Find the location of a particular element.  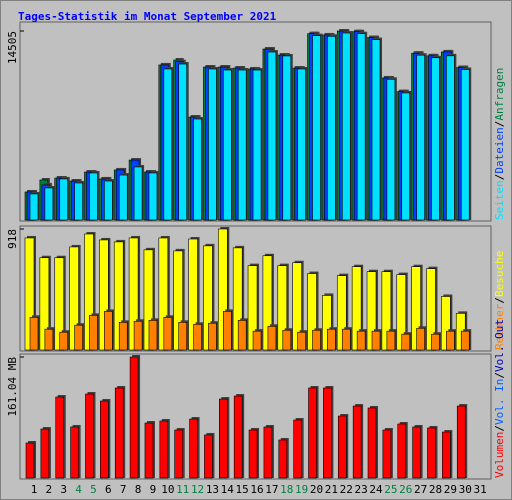

legend-entry: Volumen is located at coordinates (499, 455).